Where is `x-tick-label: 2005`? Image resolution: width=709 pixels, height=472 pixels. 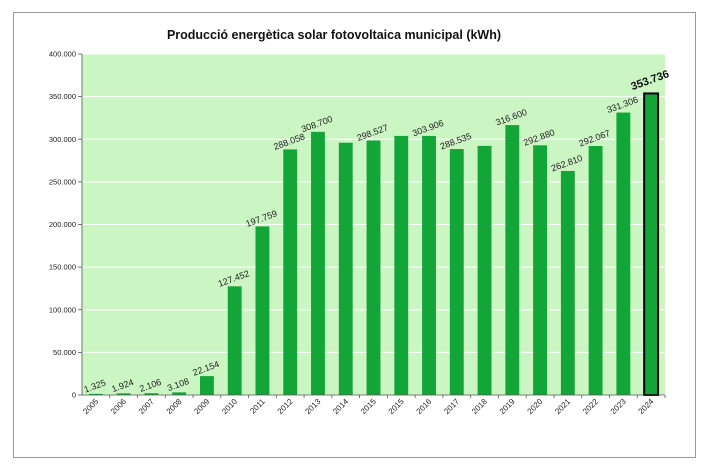
x-tick-label: 2005 is located at coordinates (90, 406).